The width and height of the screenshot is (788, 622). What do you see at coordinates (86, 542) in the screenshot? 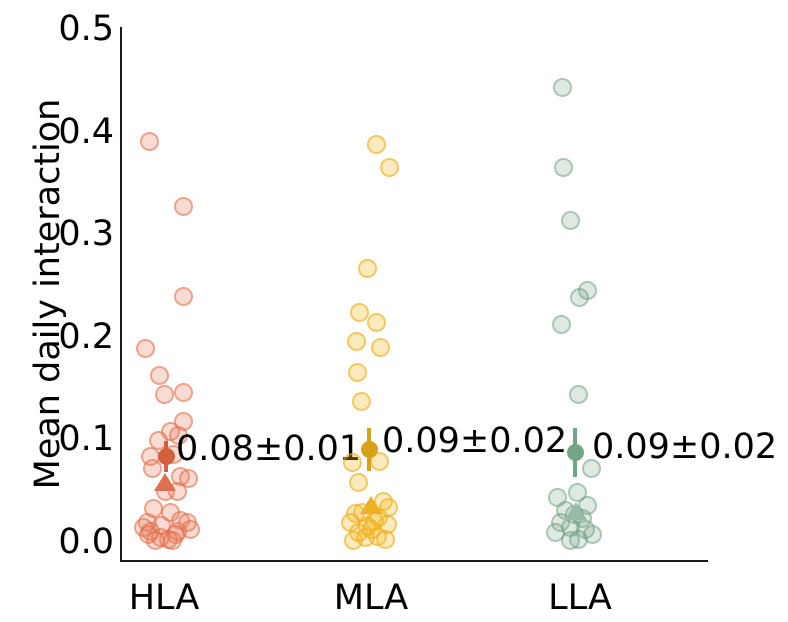
I see `y-tick-label: 0.0` at bounding box center [86, 542].